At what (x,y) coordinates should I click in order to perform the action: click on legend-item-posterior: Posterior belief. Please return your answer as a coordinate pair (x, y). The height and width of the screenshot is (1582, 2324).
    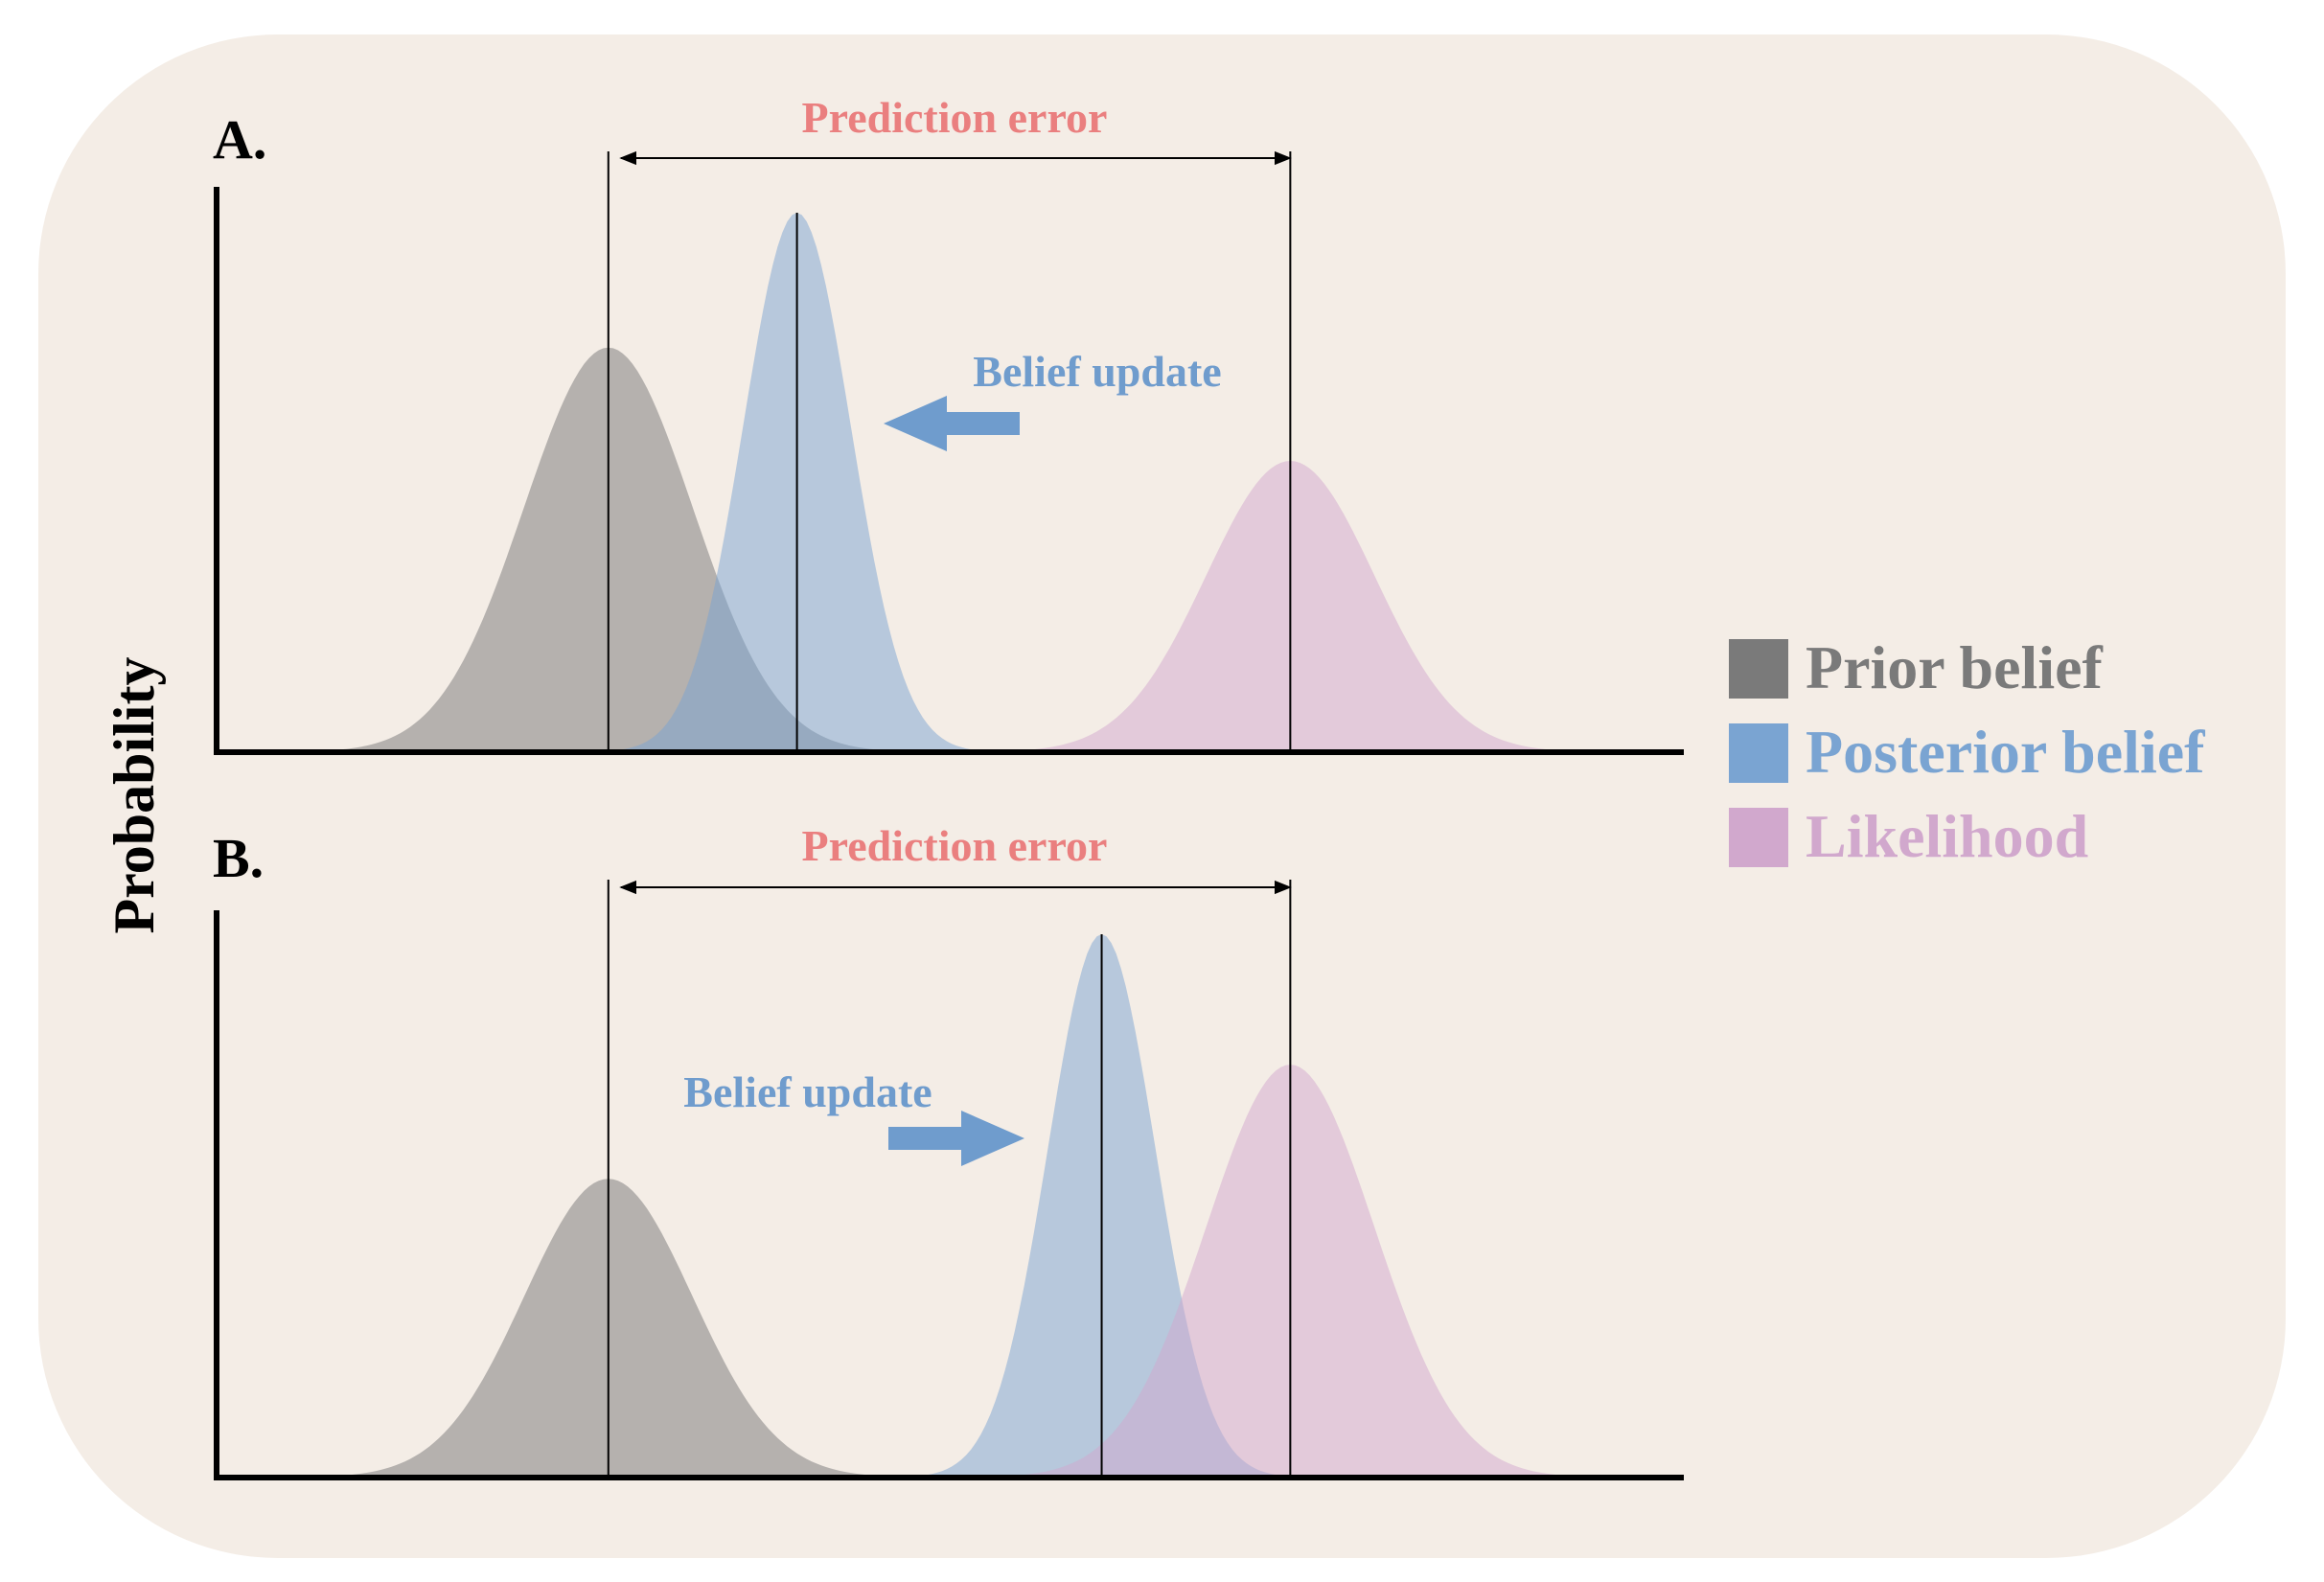
    Looking at the image, I should click on (1967, 752).